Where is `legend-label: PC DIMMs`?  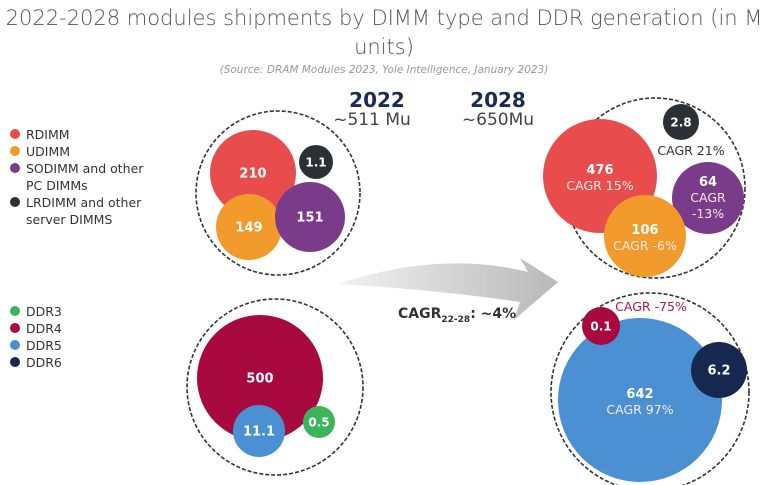
legend-label: PC DIMMs is located at coordinates (57, 185).